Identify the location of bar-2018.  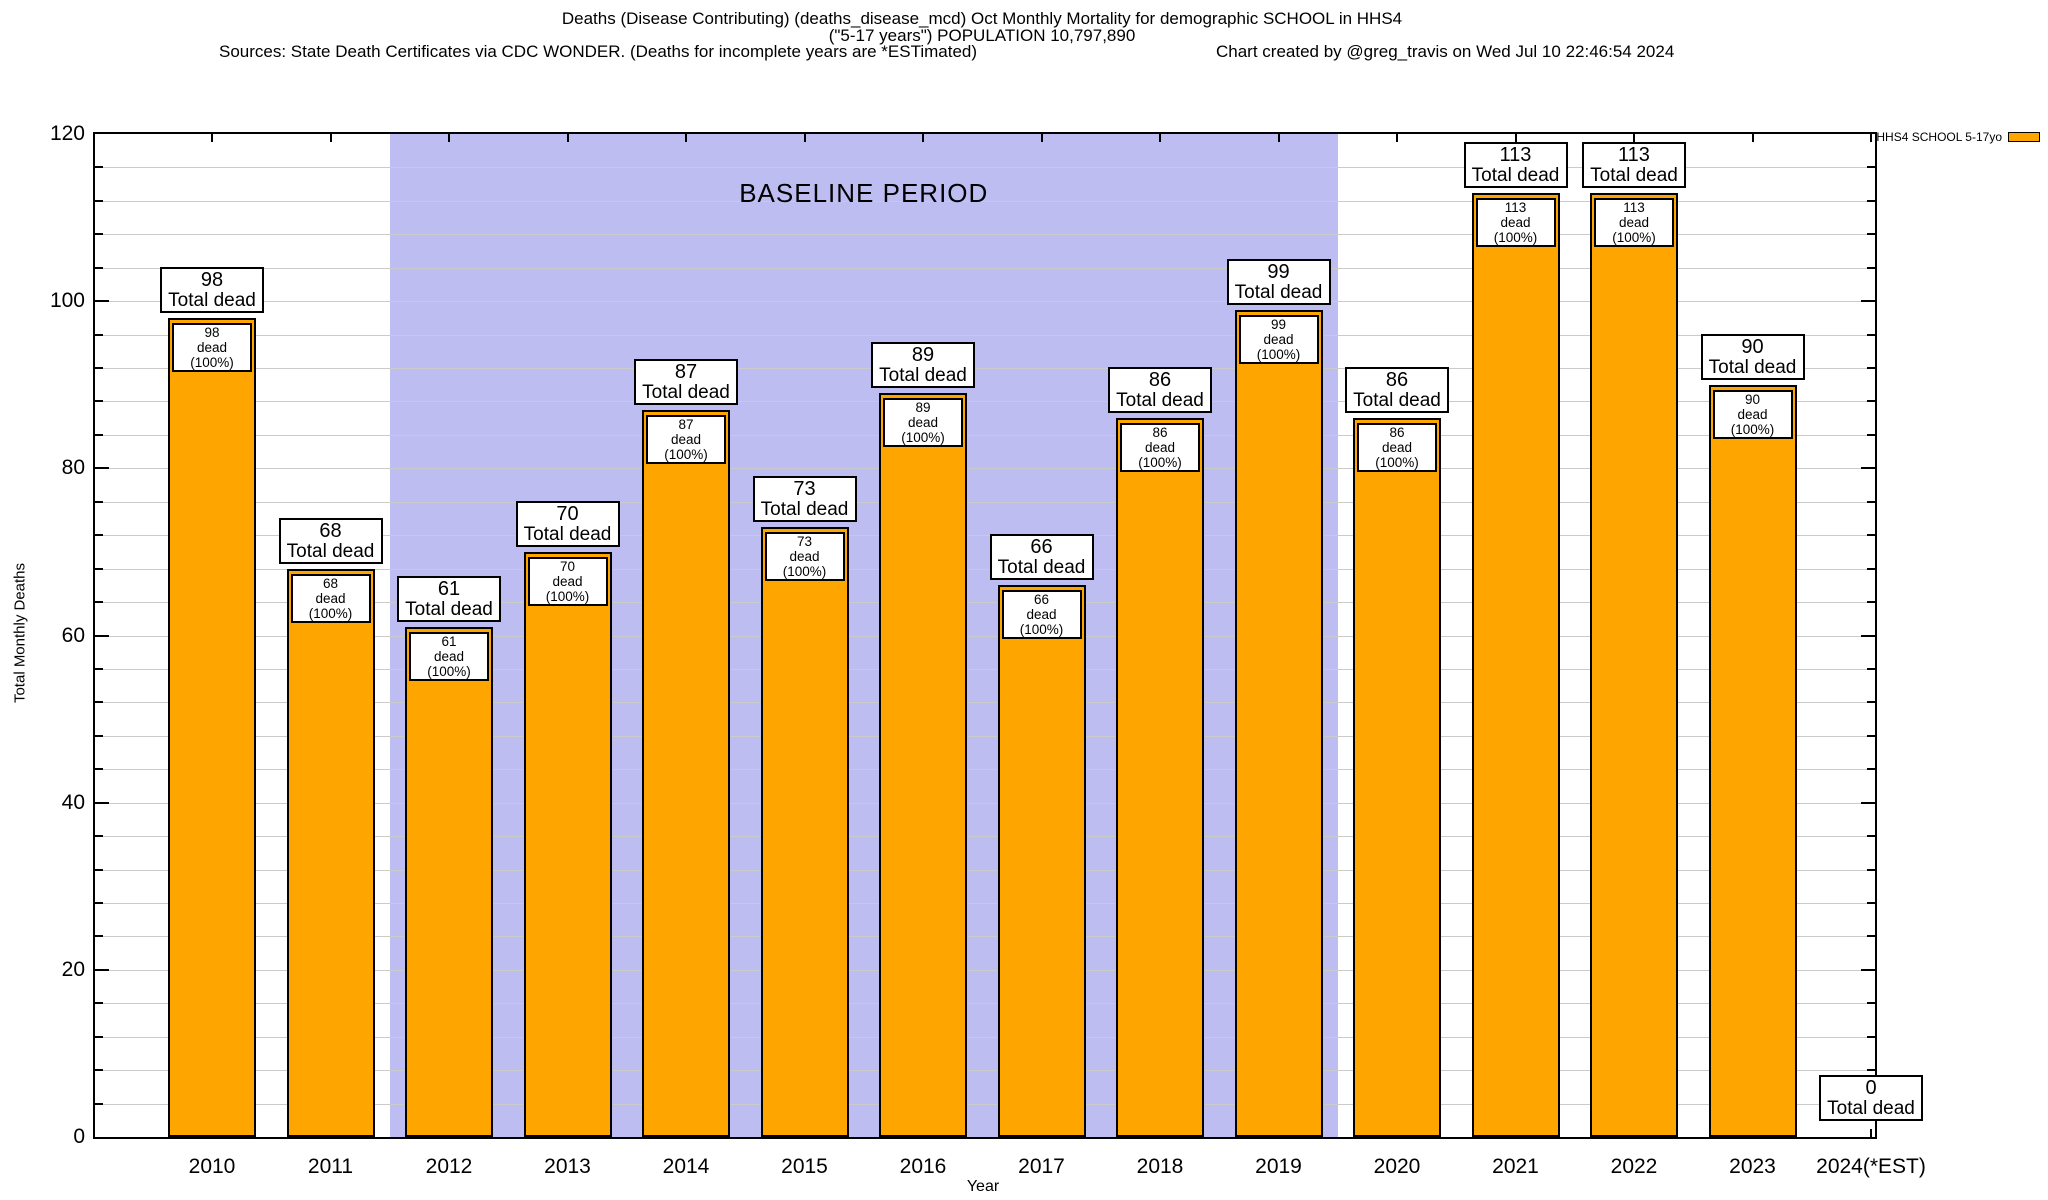
(1160, 777).